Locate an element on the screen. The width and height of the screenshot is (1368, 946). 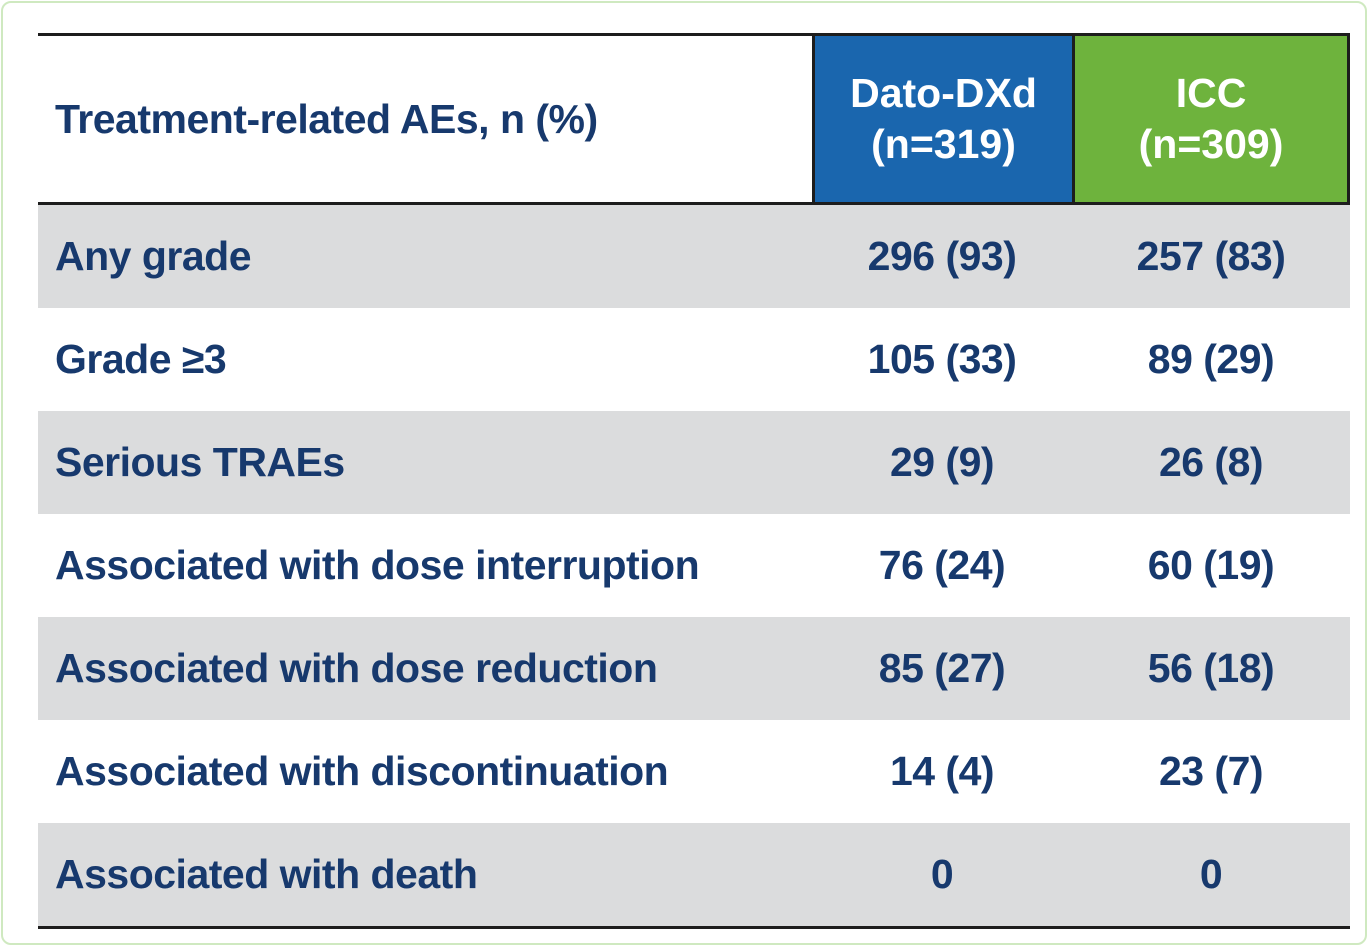
row-label: Associated with dose interruption is located at coordinates (377, 565).